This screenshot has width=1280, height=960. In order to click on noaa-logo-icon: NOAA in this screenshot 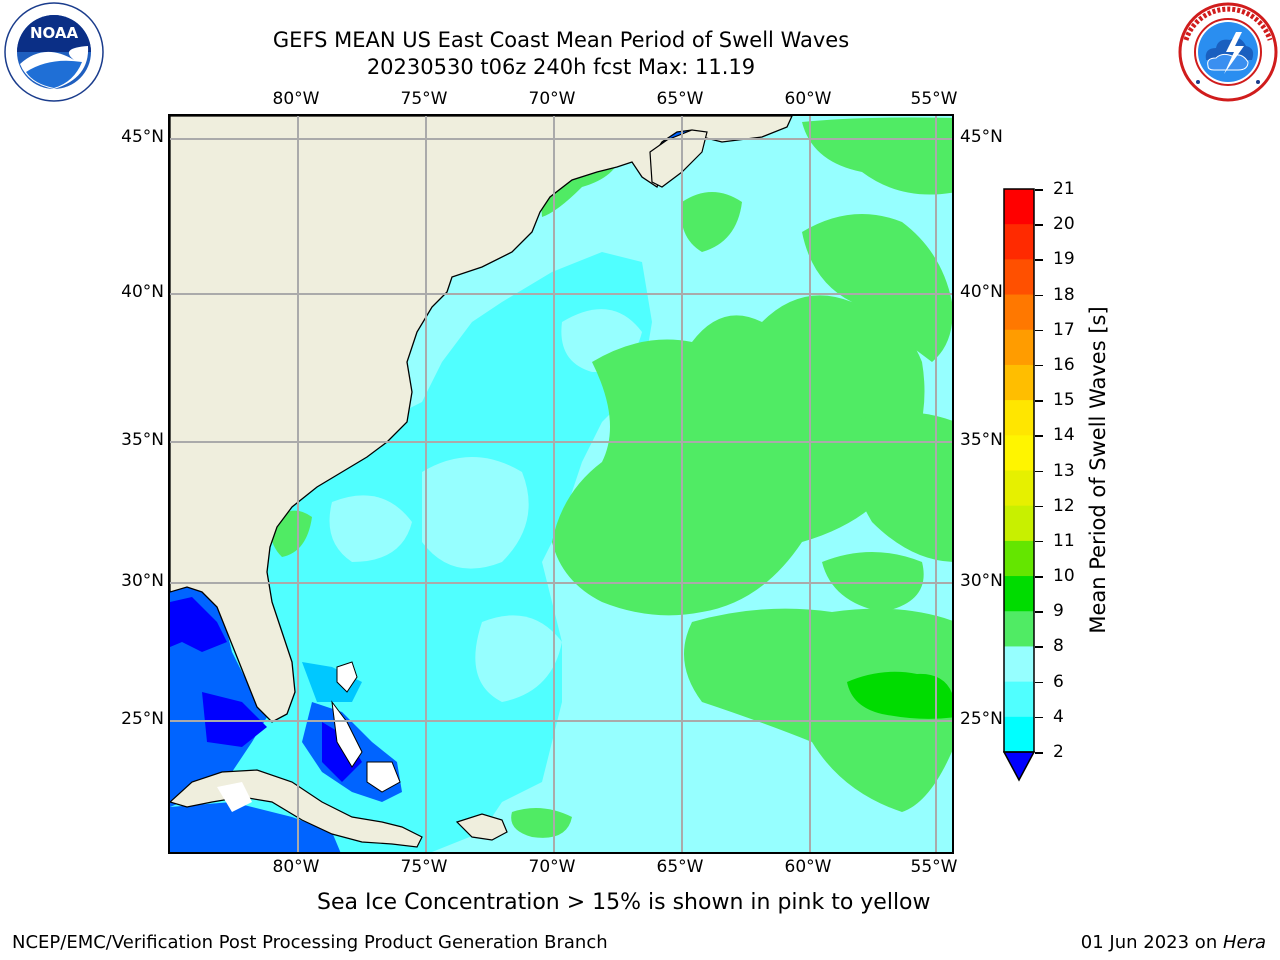, I will do `click(54, 52)`.